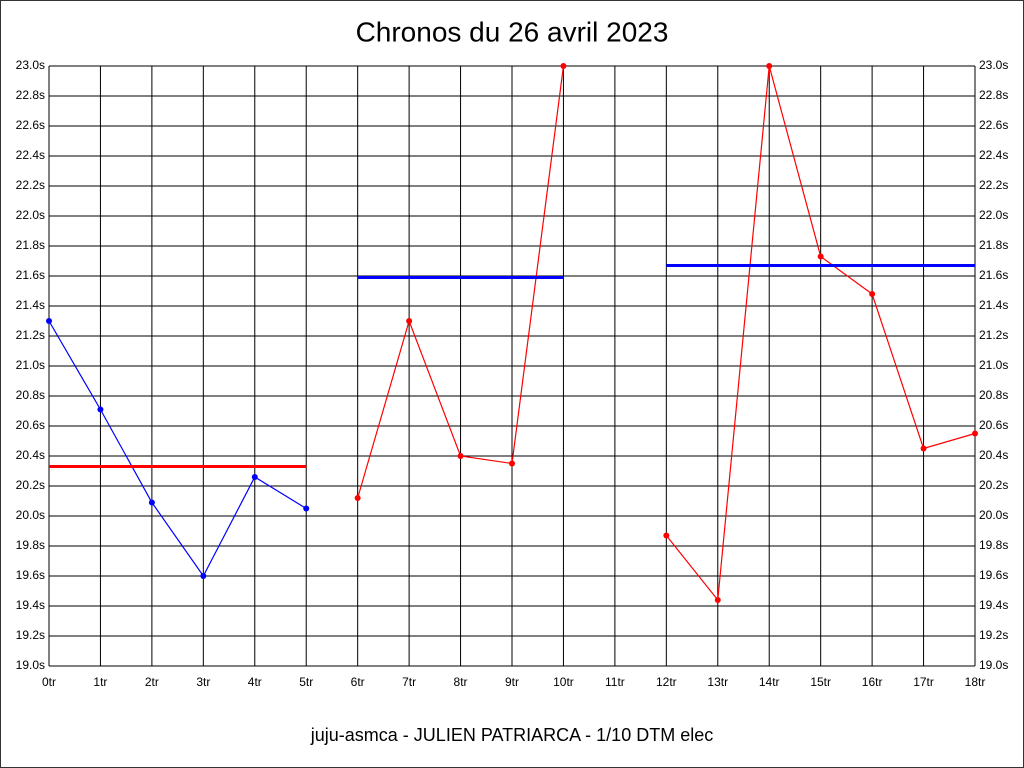 The height and width of the screenshot is (768, 1024). Describe the element at coordinates (993, 425) in the screenshot. I see `y2-tick-label: 20.6s` at that location.